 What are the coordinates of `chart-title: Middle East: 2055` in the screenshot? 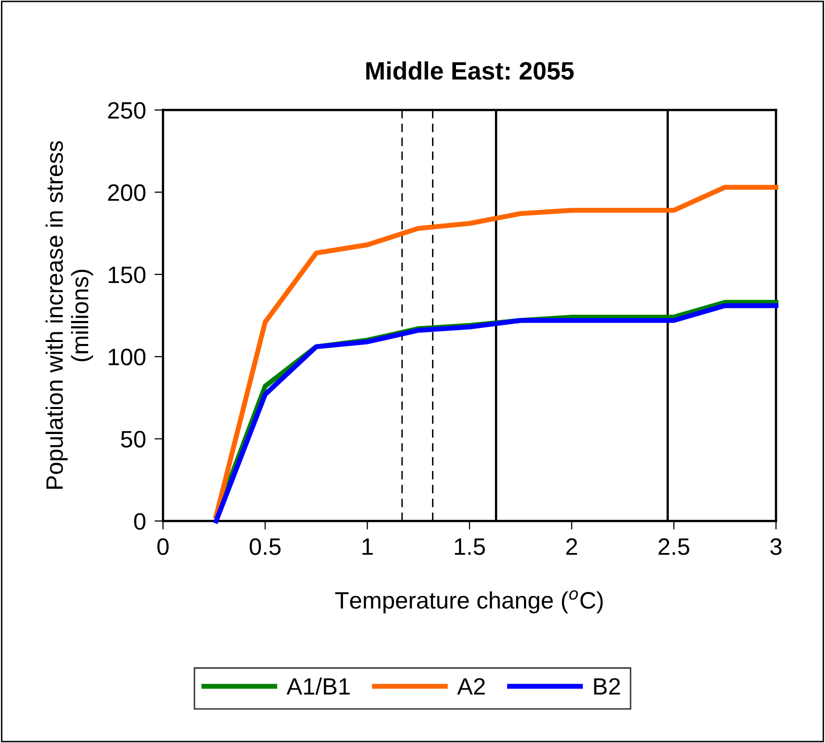 It's located at (470, 70).